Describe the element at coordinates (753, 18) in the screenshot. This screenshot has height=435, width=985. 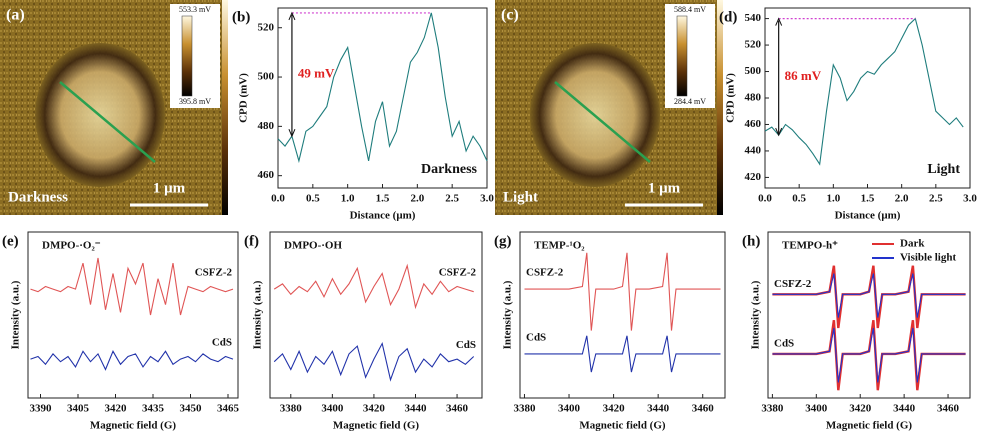
I see `y-tick-label: 540` at that location.